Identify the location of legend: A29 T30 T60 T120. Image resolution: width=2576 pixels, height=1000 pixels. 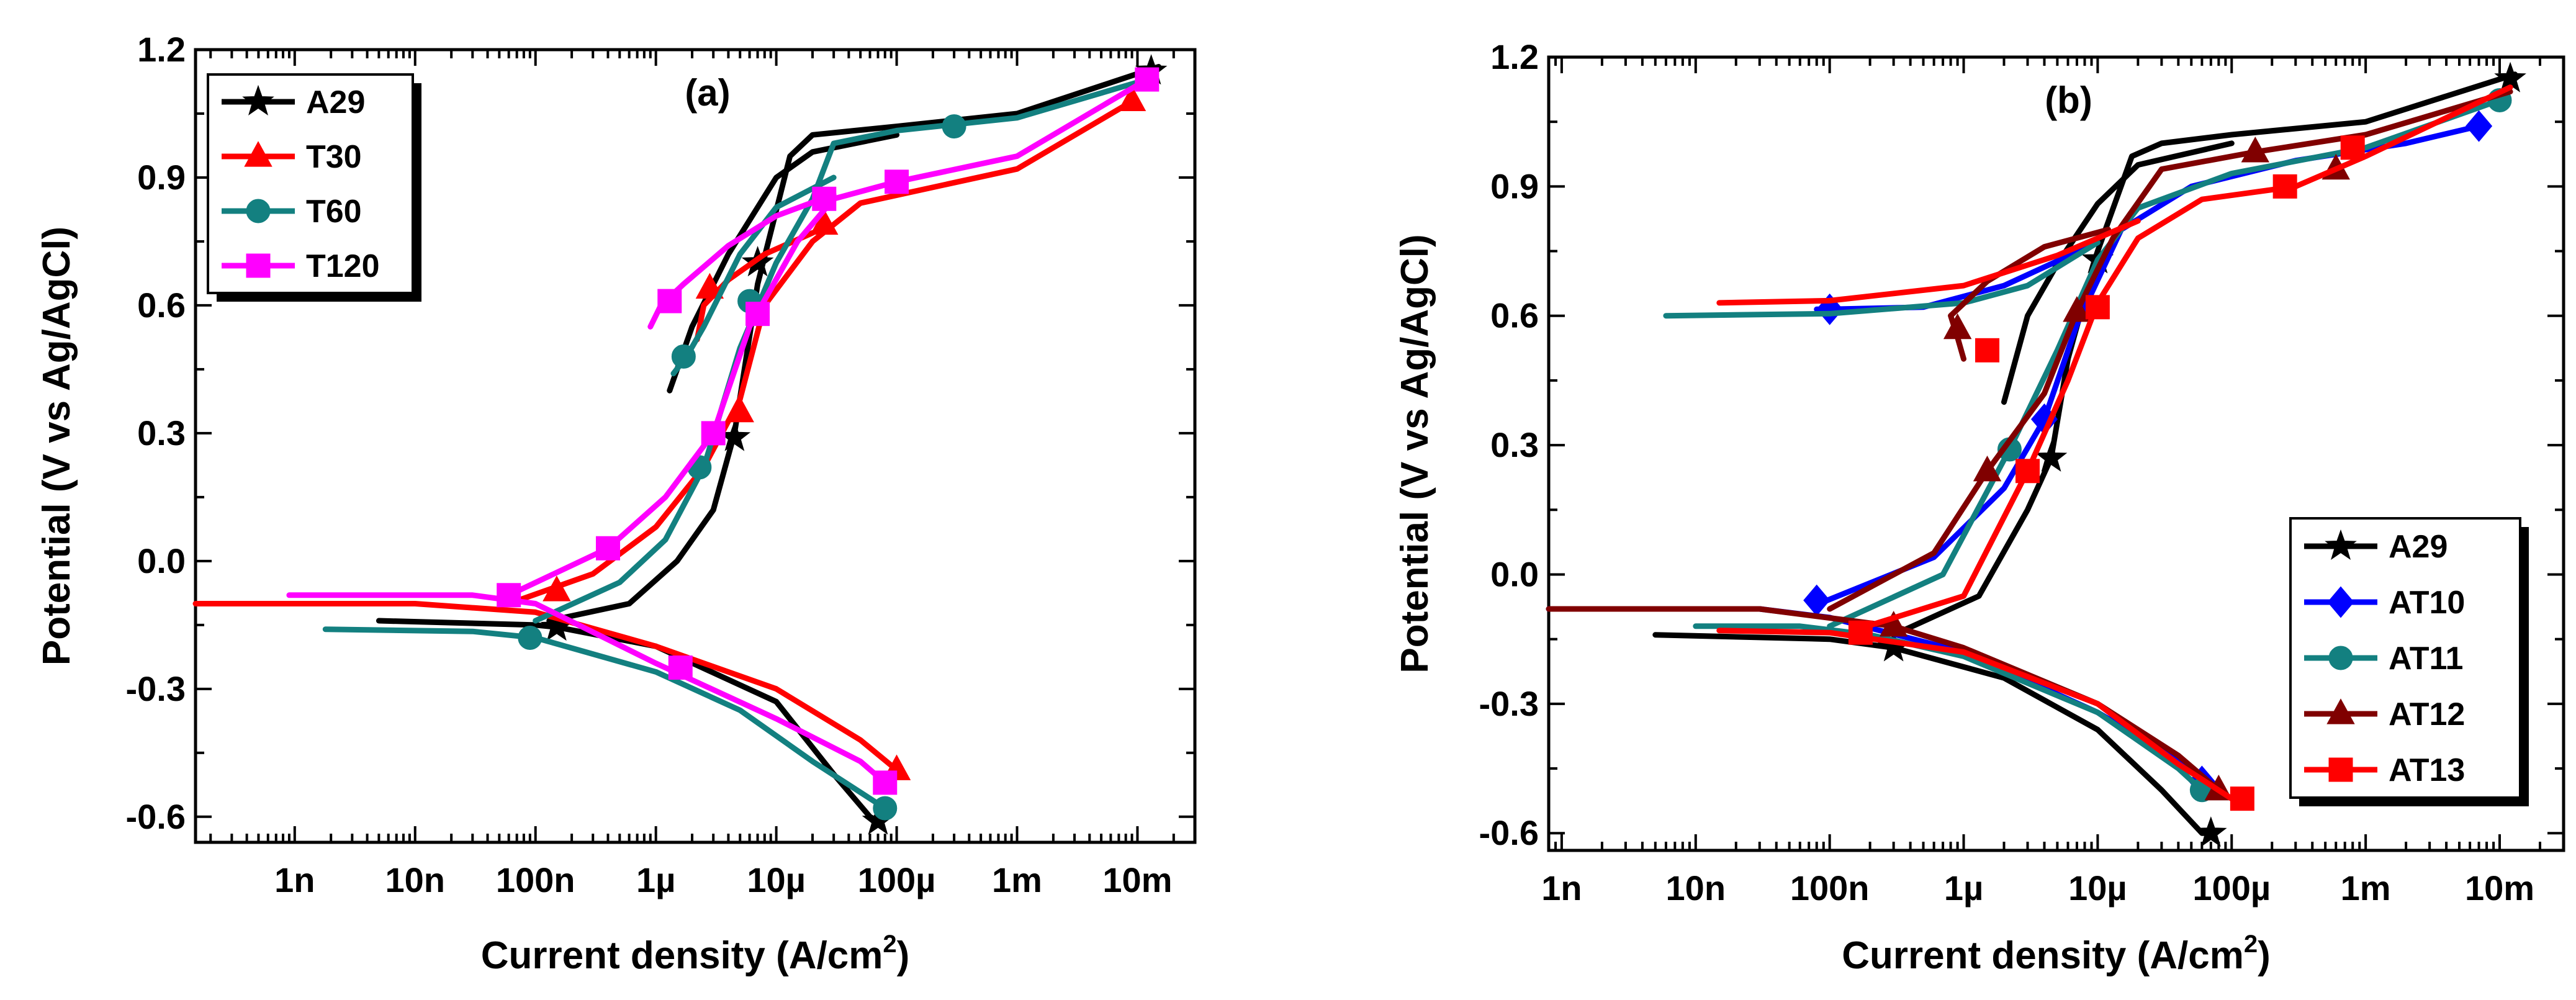
(314, 187).